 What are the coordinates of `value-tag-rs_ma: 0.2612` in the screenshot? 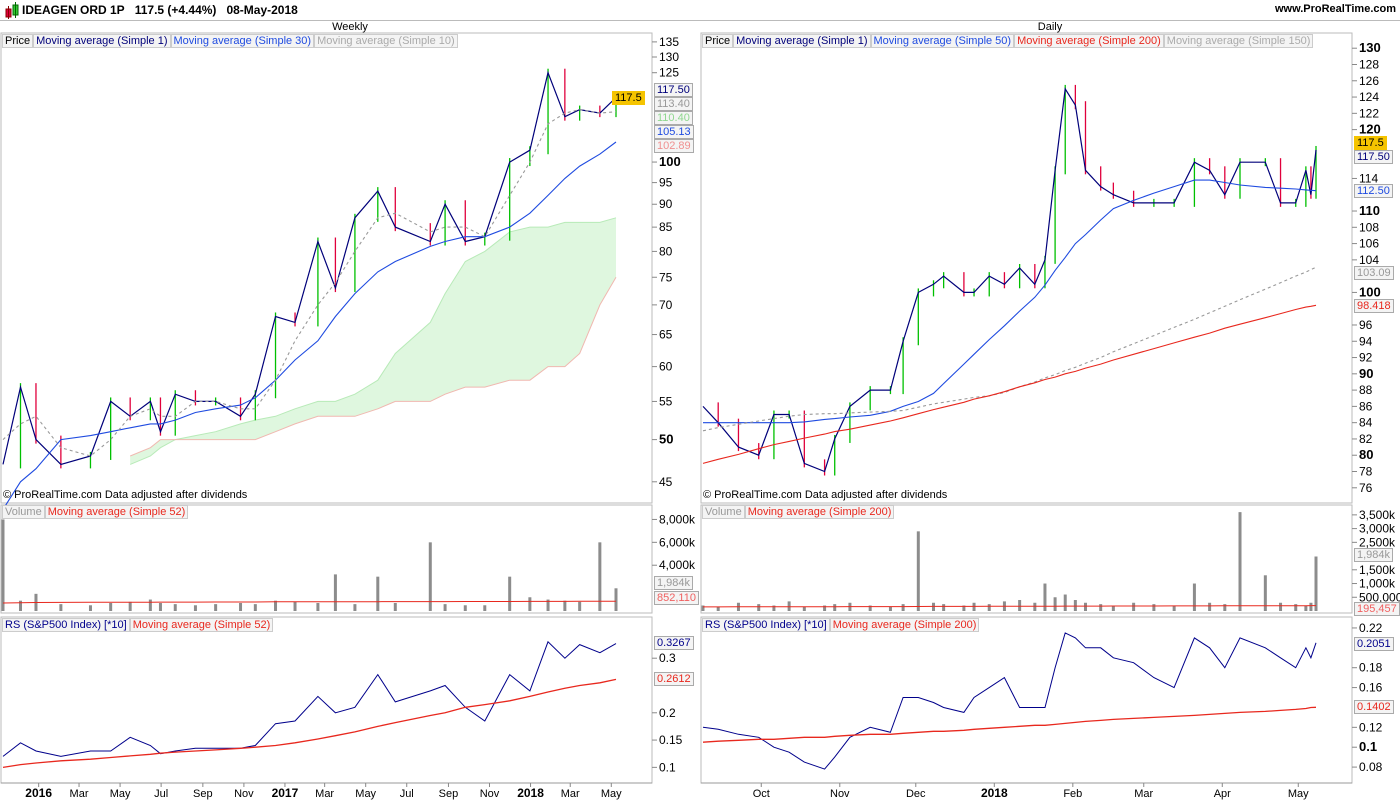 It's located at (674, 679).